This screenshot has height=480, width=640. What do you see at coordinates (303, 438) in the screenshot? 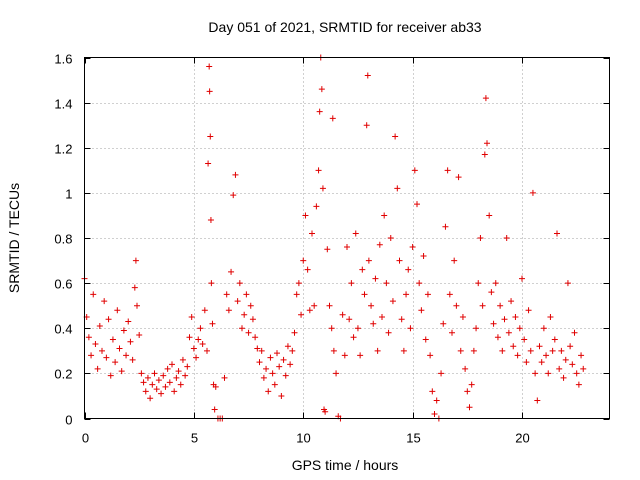
I see `x-tick-label: 10` at bounding box center [303, 438].